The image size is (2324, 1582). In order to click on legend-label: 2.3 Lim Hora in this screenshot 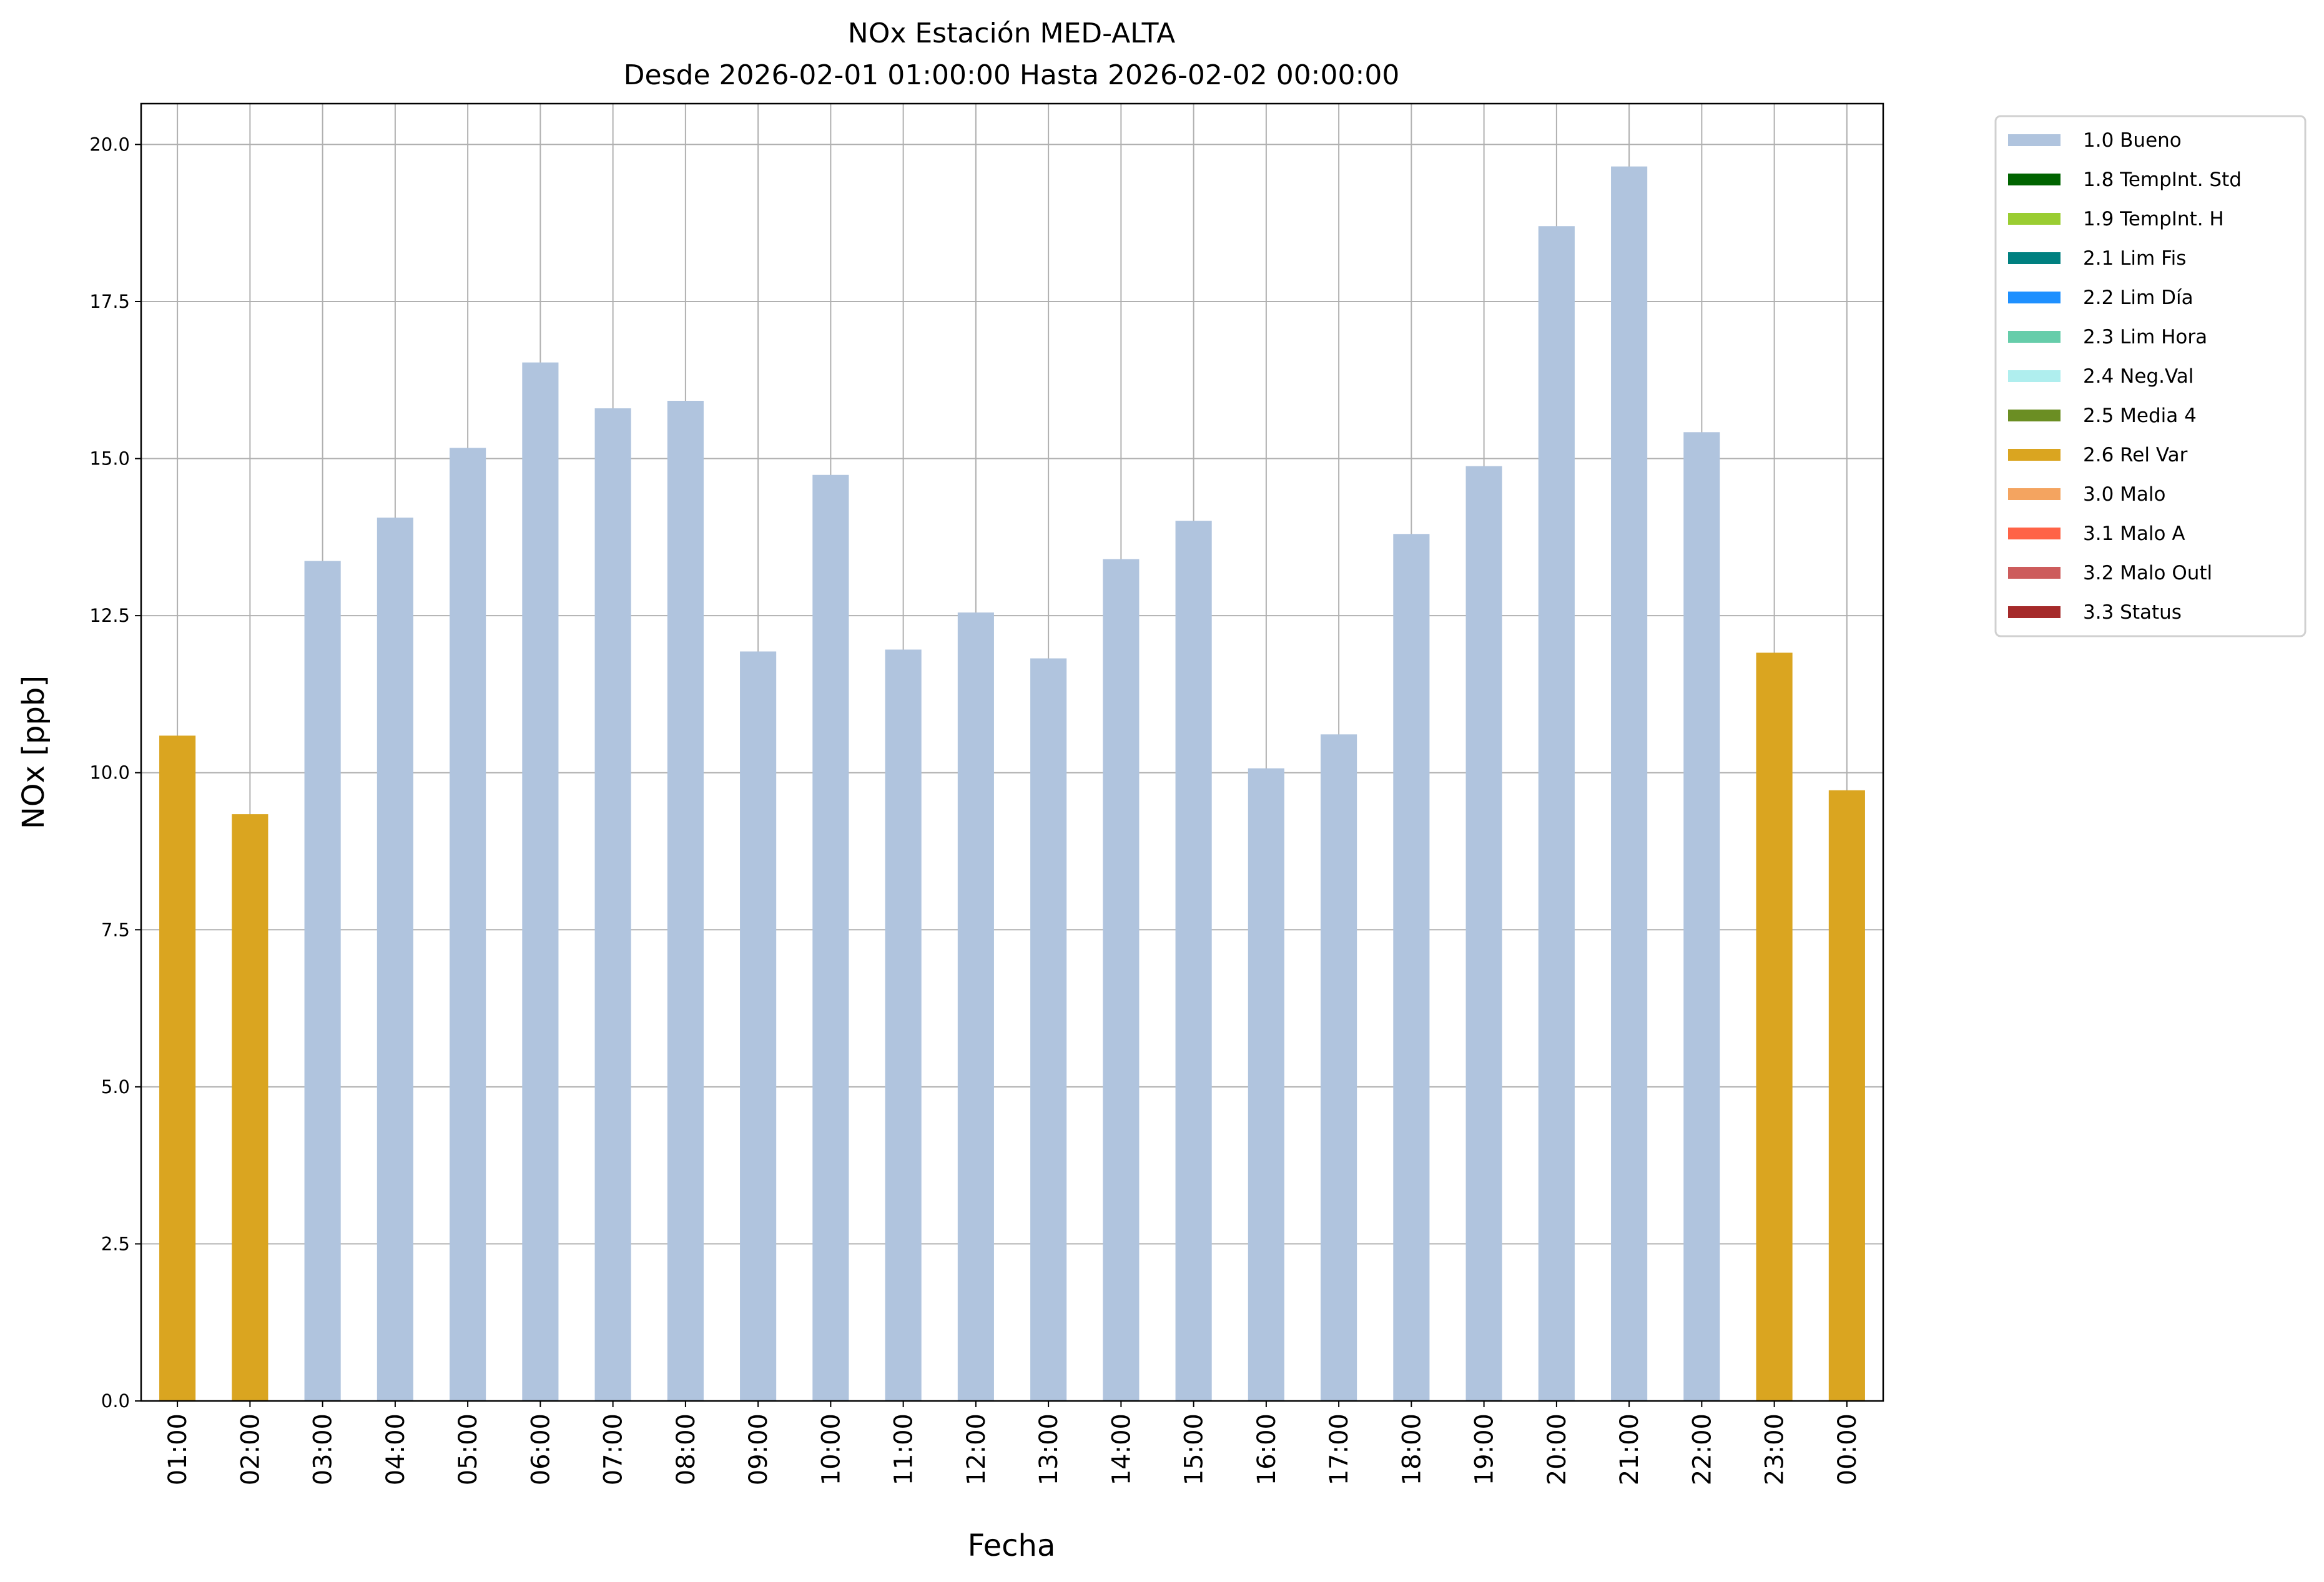, I will do `click(2145, 337)`.